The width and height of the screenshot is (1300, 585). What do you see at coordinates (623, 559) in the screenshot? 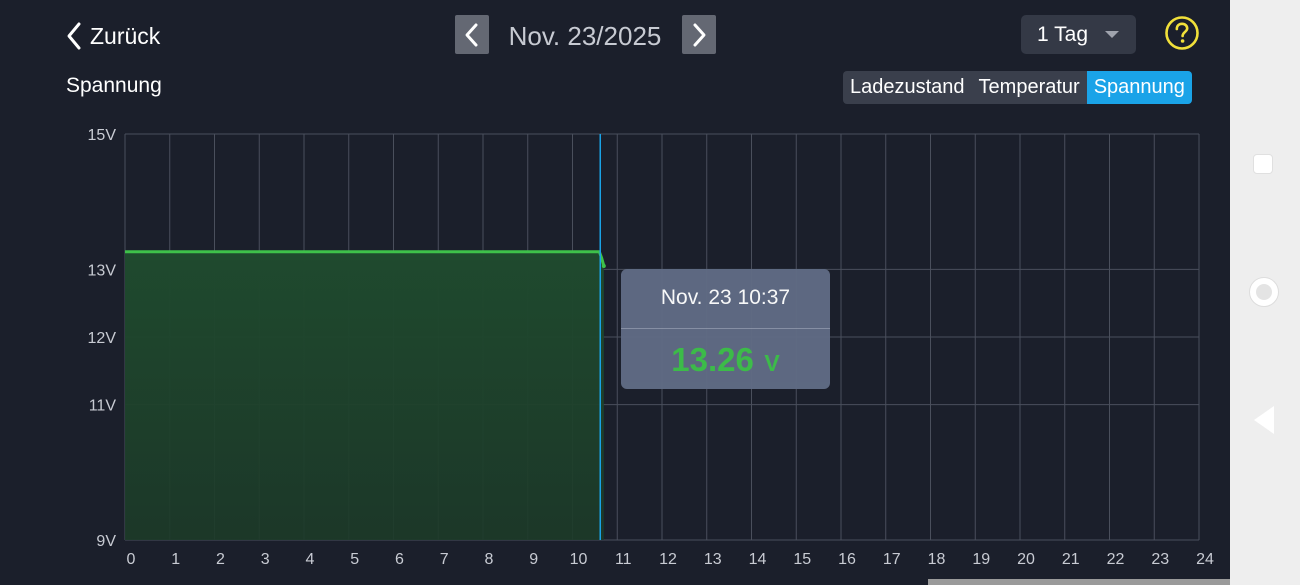
I see `x-tick-label: 11` at bounding box center [623, 559].